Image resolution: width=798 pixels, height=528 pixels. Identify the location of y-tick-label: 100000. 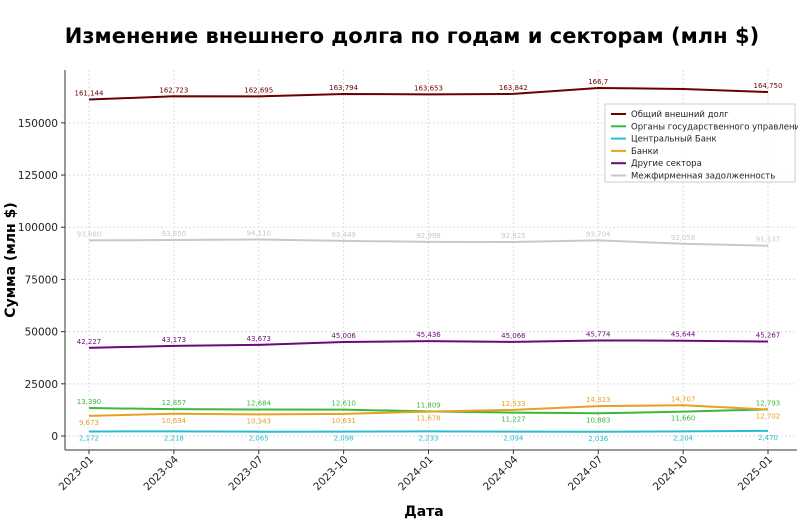
(38, 228).